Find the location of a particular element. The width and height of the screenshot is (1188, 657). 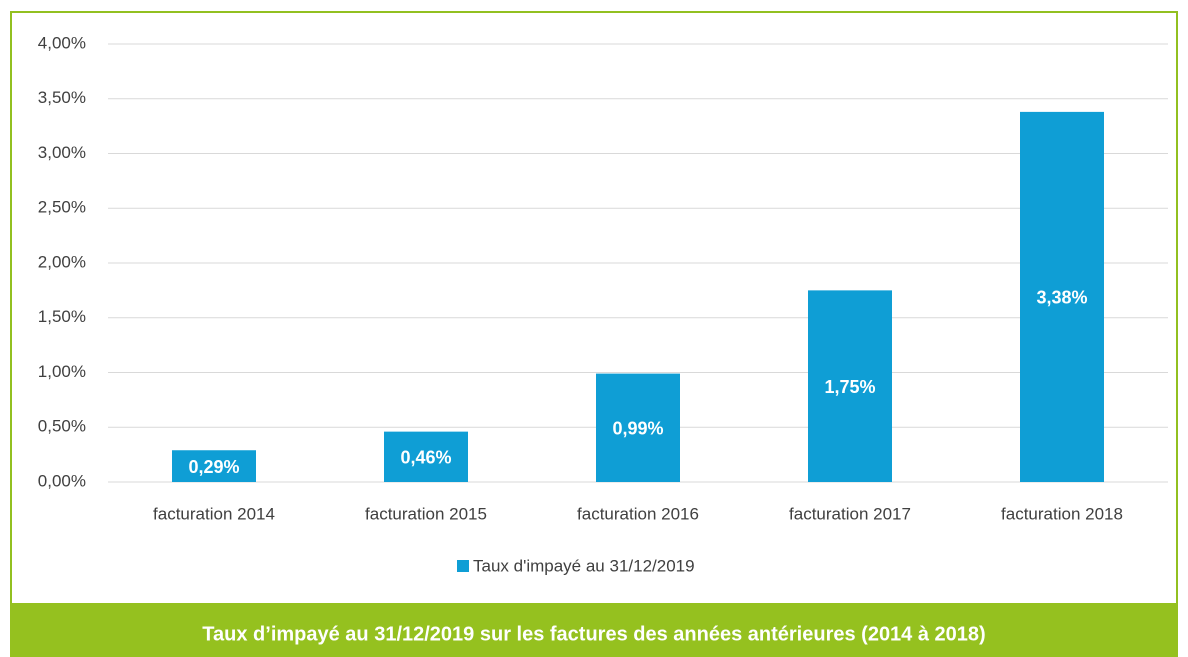

value-label: 0,99% is located at coordinates (637, 429).